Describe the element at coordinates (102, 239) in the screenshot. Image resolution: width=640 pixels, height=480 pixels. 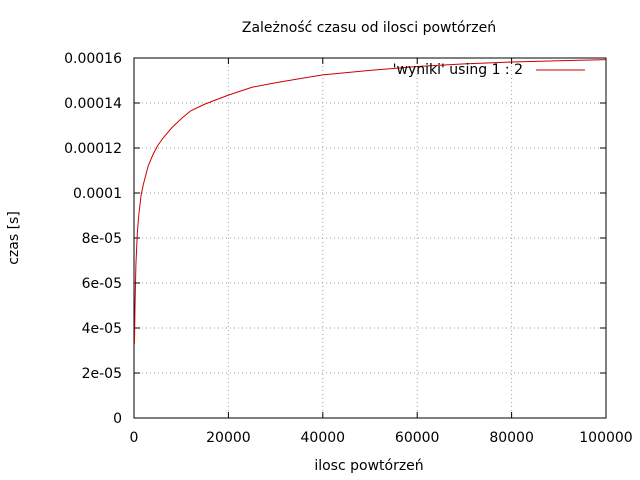
I see `y-tick-label: 8e-05` at that location.